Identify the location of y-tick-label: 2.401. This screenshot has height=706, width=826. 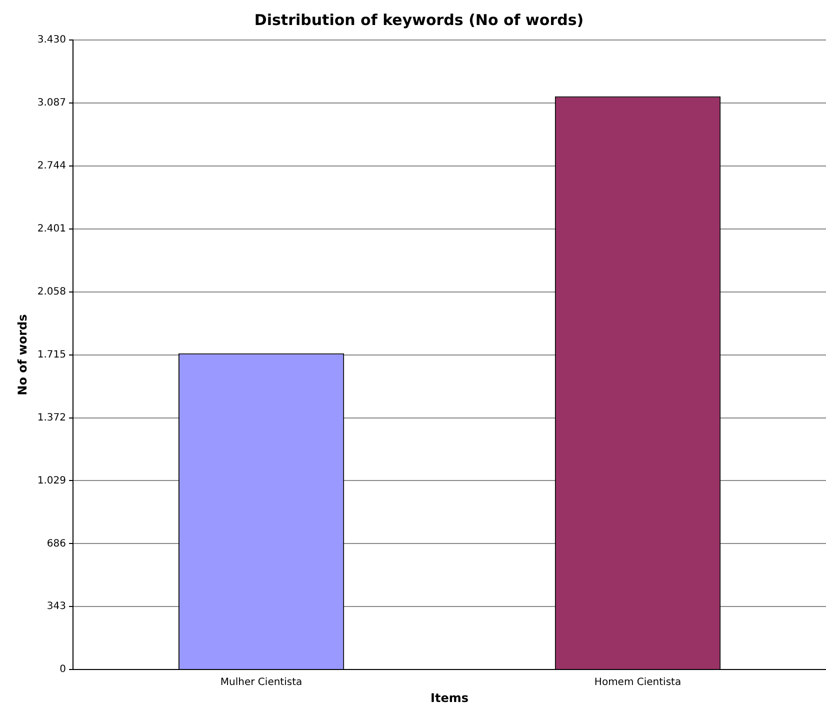
(51, 228).